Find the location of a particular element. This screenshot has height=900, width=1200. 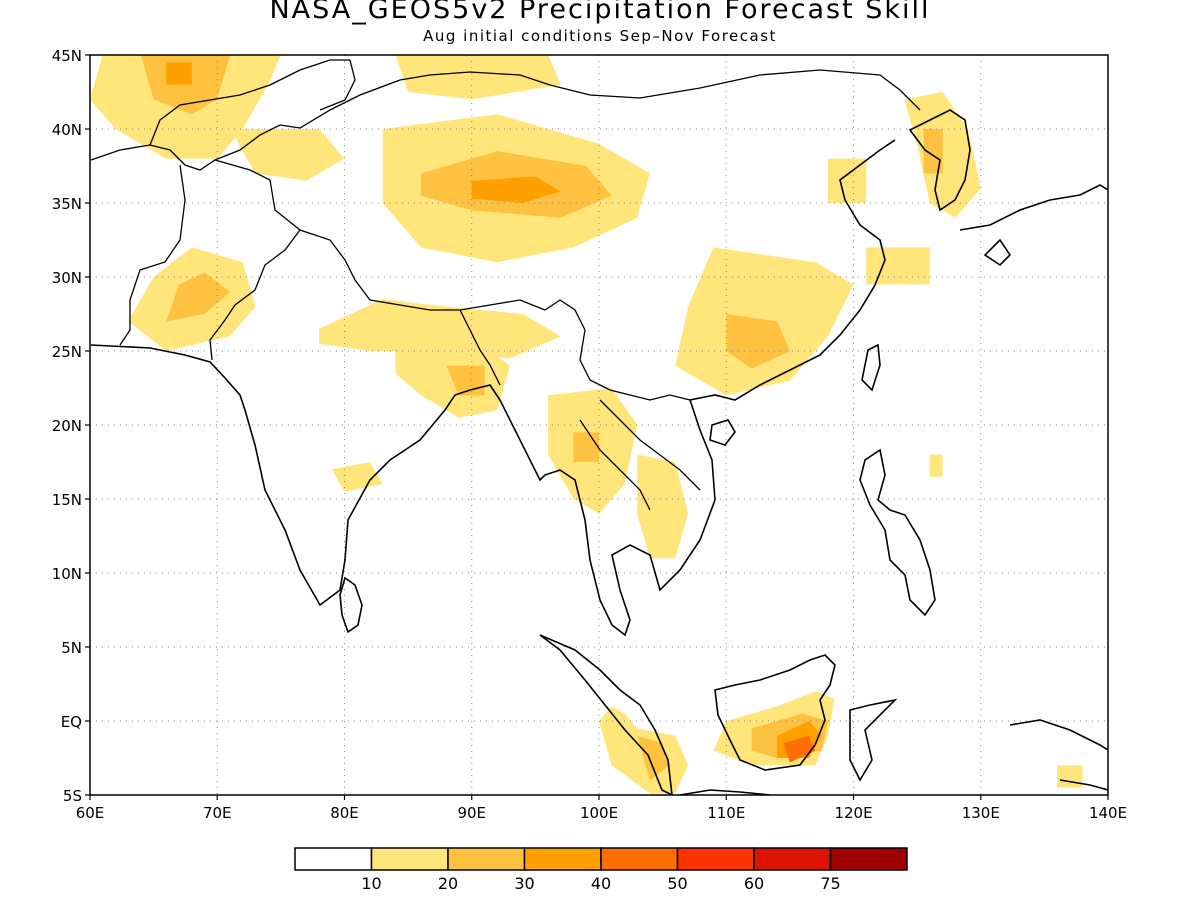

lat-tick-label: 15N is located at coordinates (67, 500).